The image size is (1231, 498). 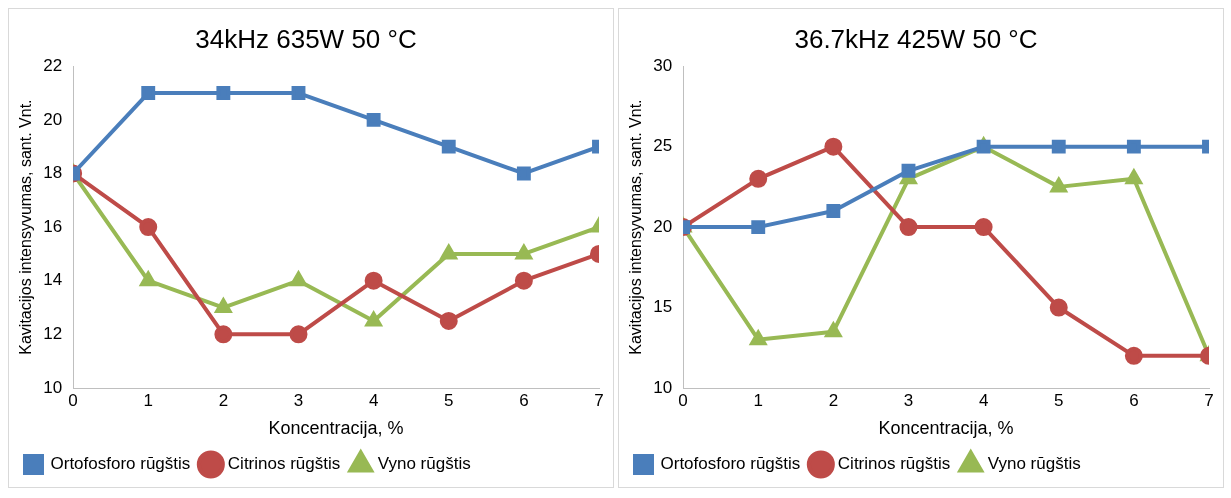 What do you see at coordinates (663, 146) in the screenshot?
I see `y-tick-label: 25` at bounding box center [663, 146].